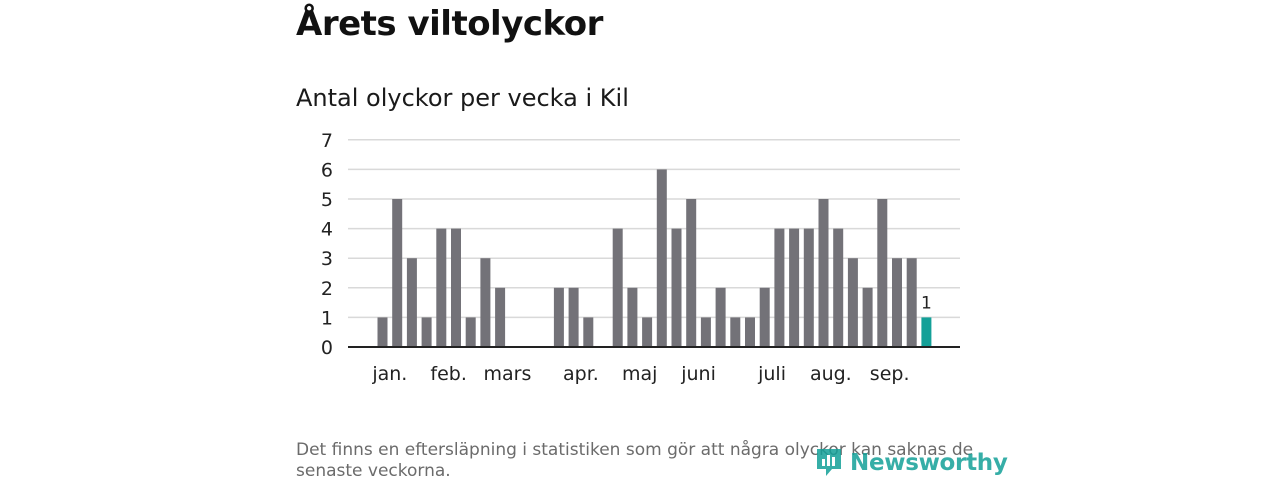 This screenshot has width=1280, height=482. I want to click on x-tick-label: juli, so click(771, 374).